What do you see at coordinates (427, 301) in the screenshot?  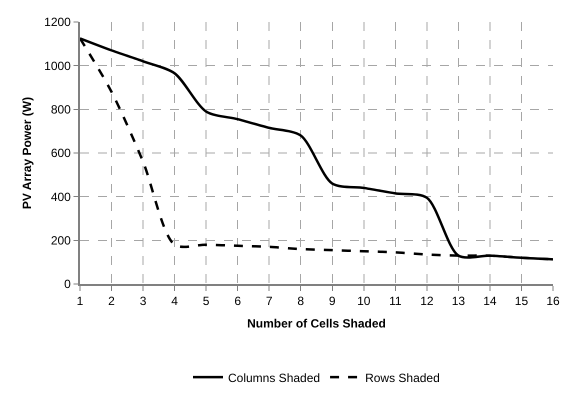 I see `x-tick-label: 12` at bounding box center [427, 301].